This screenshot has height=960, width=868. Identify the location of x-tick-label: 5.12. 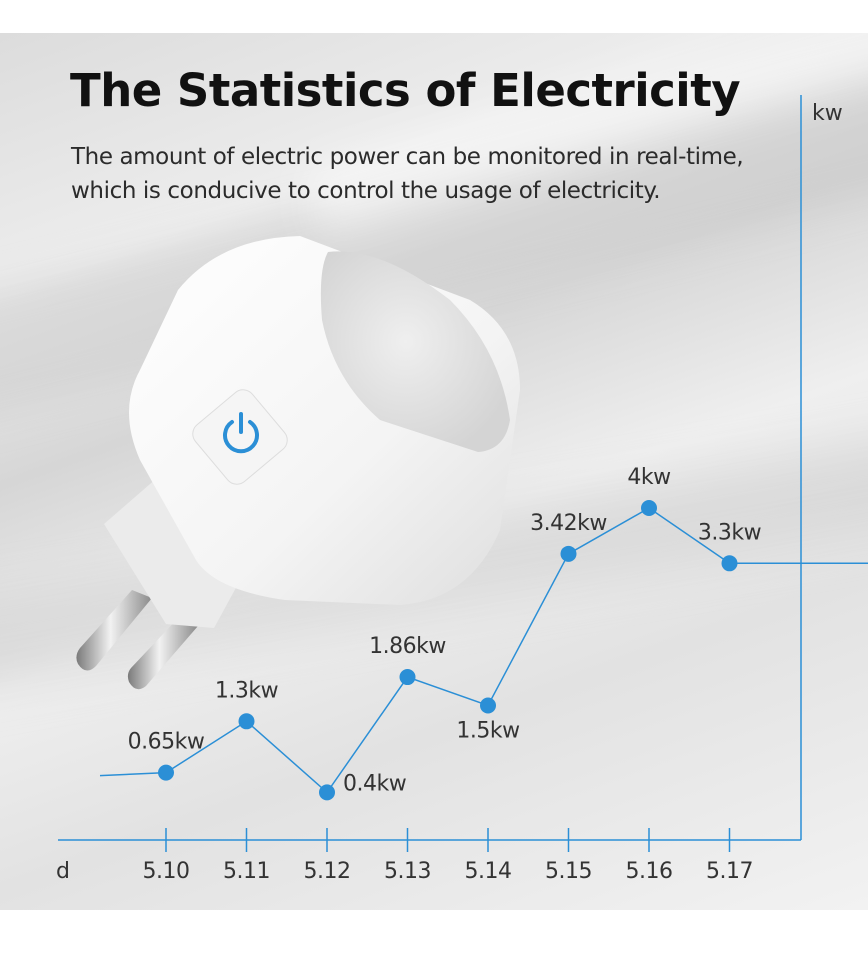
(327, 871).